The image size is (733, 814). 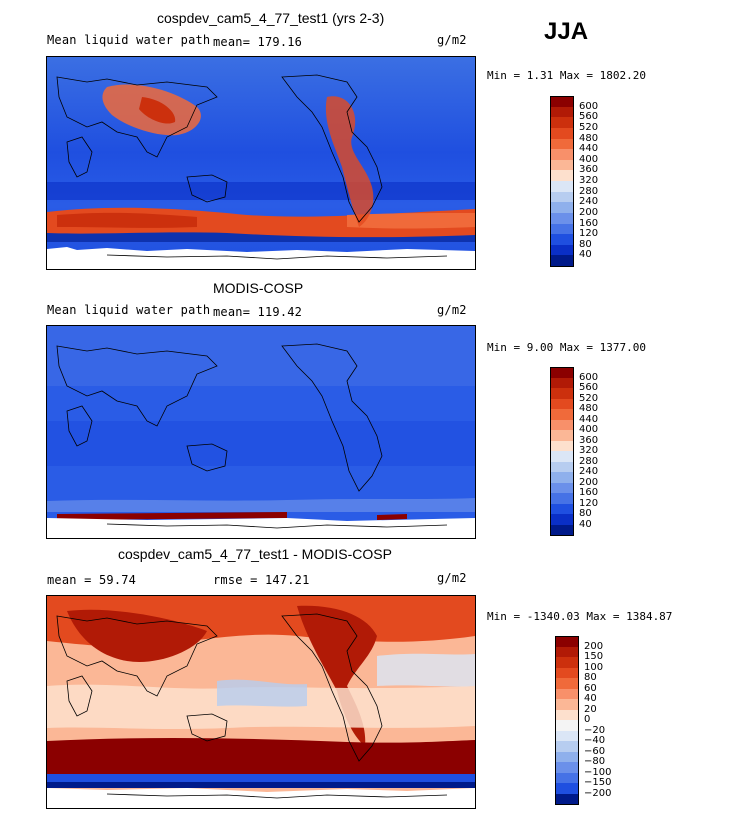 What do you see at coordinates (598, 772) in the screenshot?
I see `colorbar-tick-label: −100` at bounding box center [598, 772].